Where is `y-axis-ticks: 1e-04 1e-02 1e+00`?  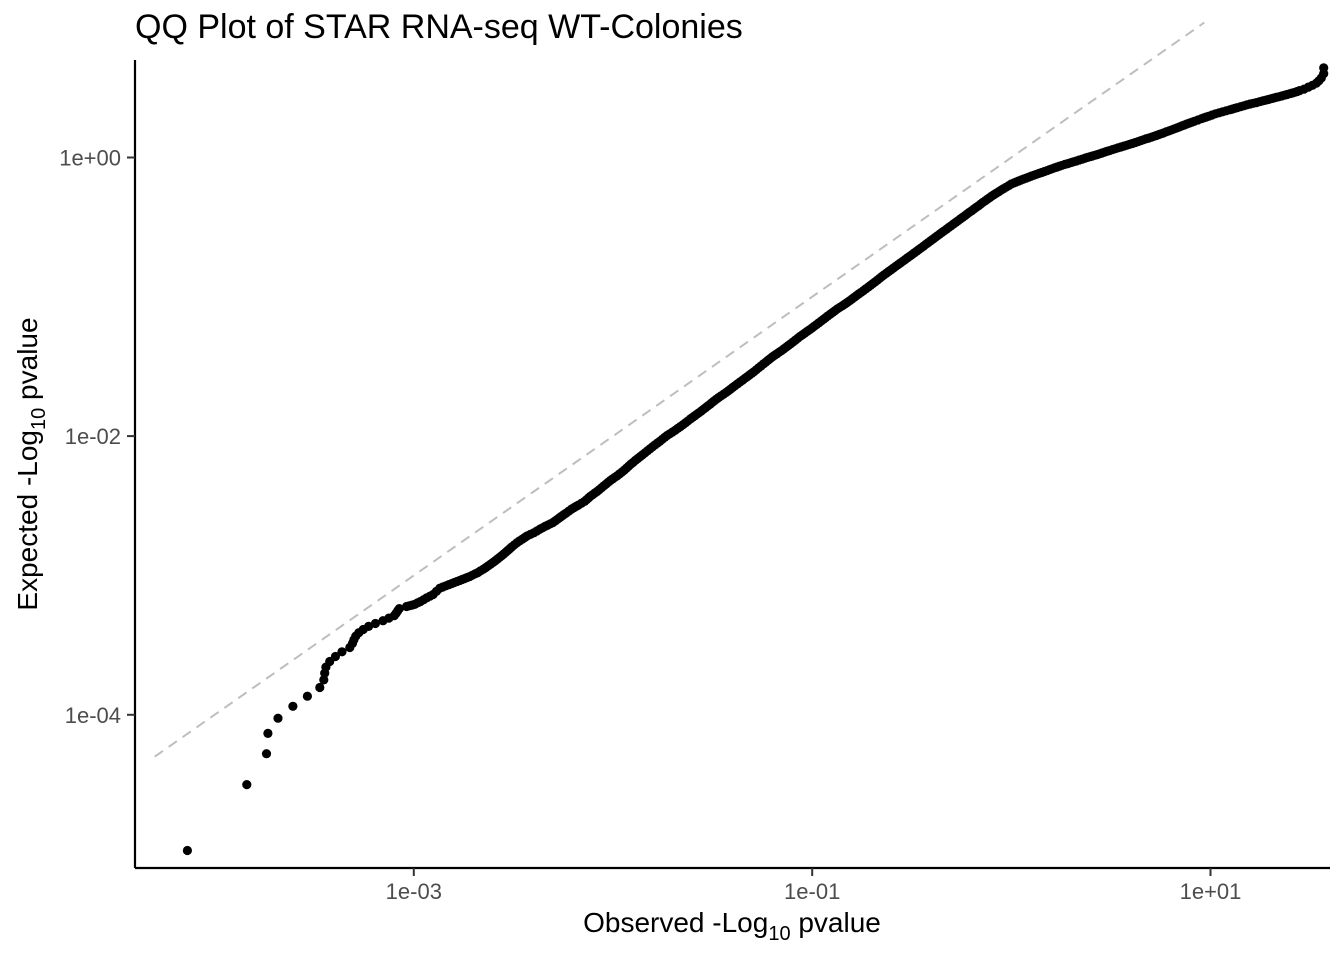 y-axis-ticks: 1e-04 1e-02 1e+00 is located at coordinates (97, 437).